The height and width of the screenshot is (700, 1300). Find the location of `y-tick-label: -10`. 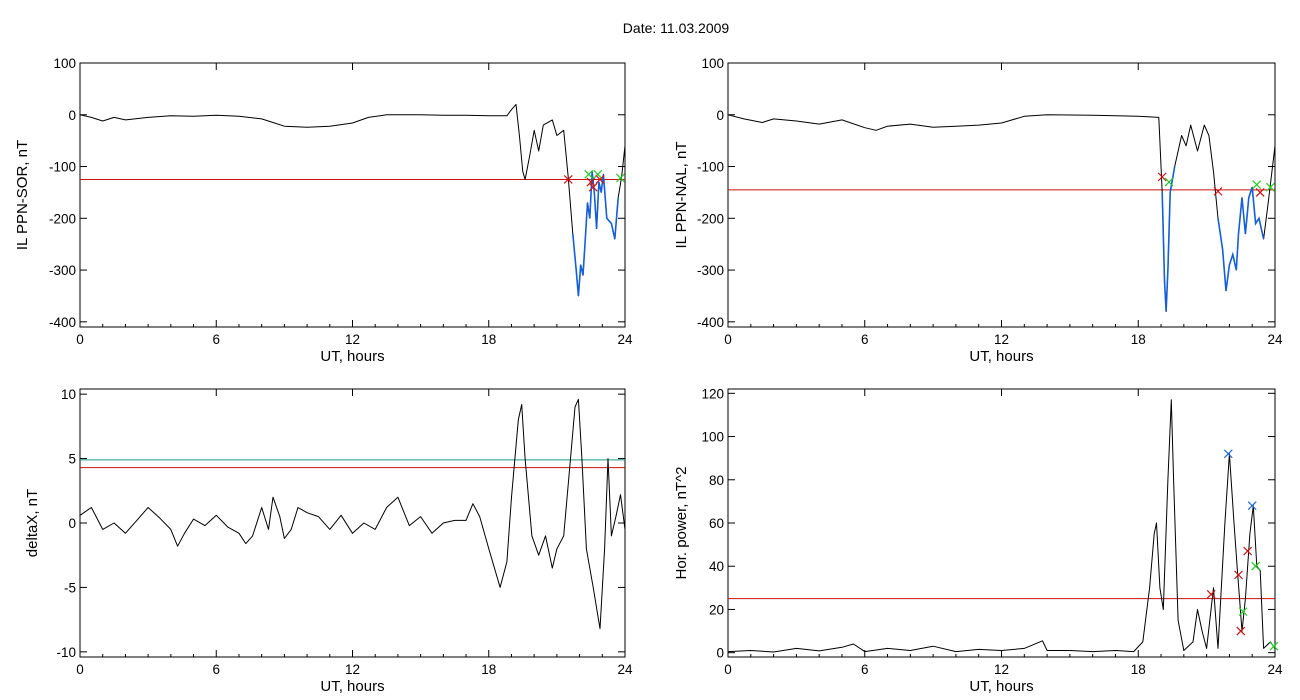

y-tick-label: -10 is located at coordinates (66, 652).